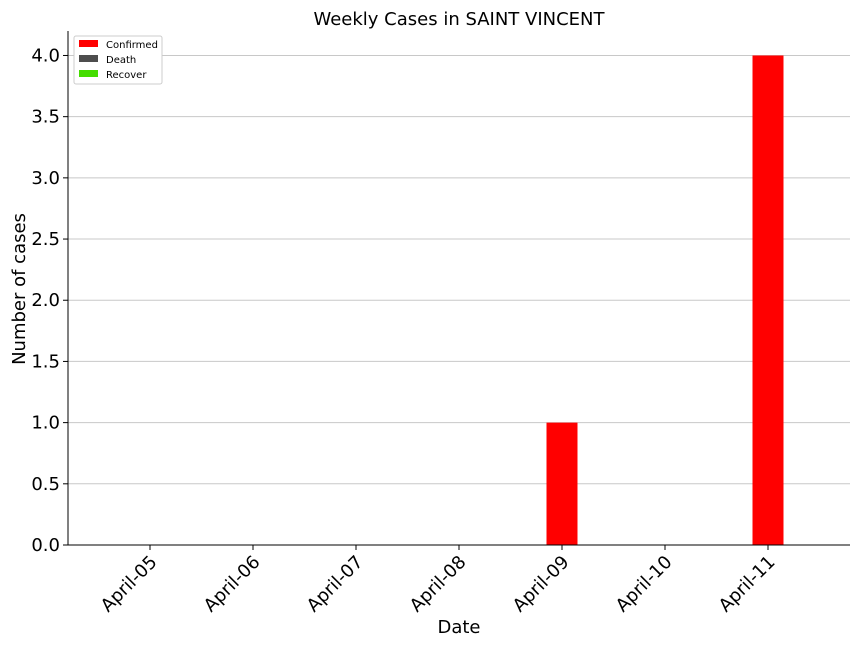  Describe the element at coordinates (45, 117) in the screenshot. I see `y-tick-label: 3.5` at that location.